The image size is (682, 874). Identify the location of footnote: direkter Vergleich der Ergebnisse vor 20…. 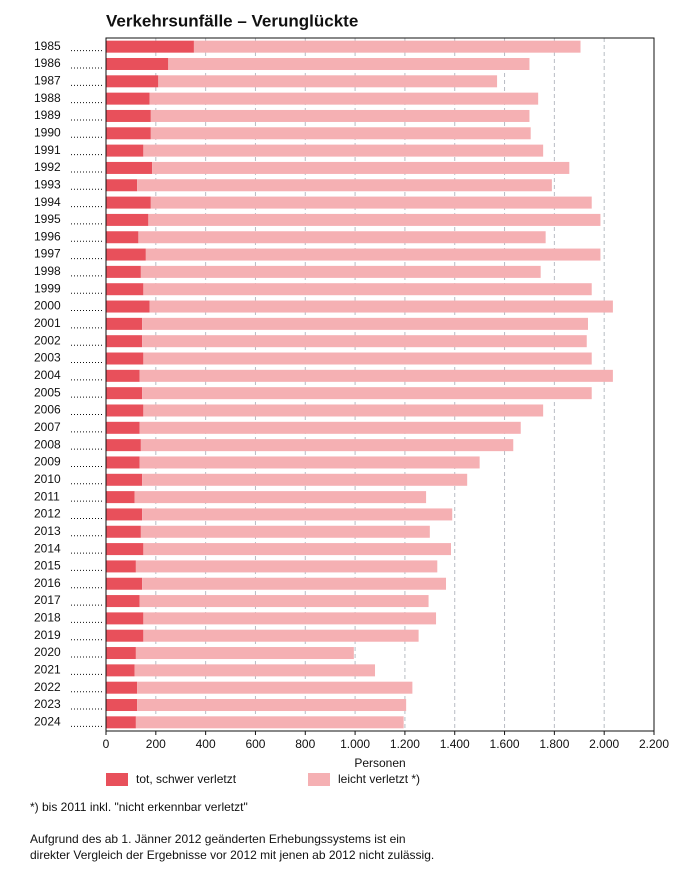
(232, 855).